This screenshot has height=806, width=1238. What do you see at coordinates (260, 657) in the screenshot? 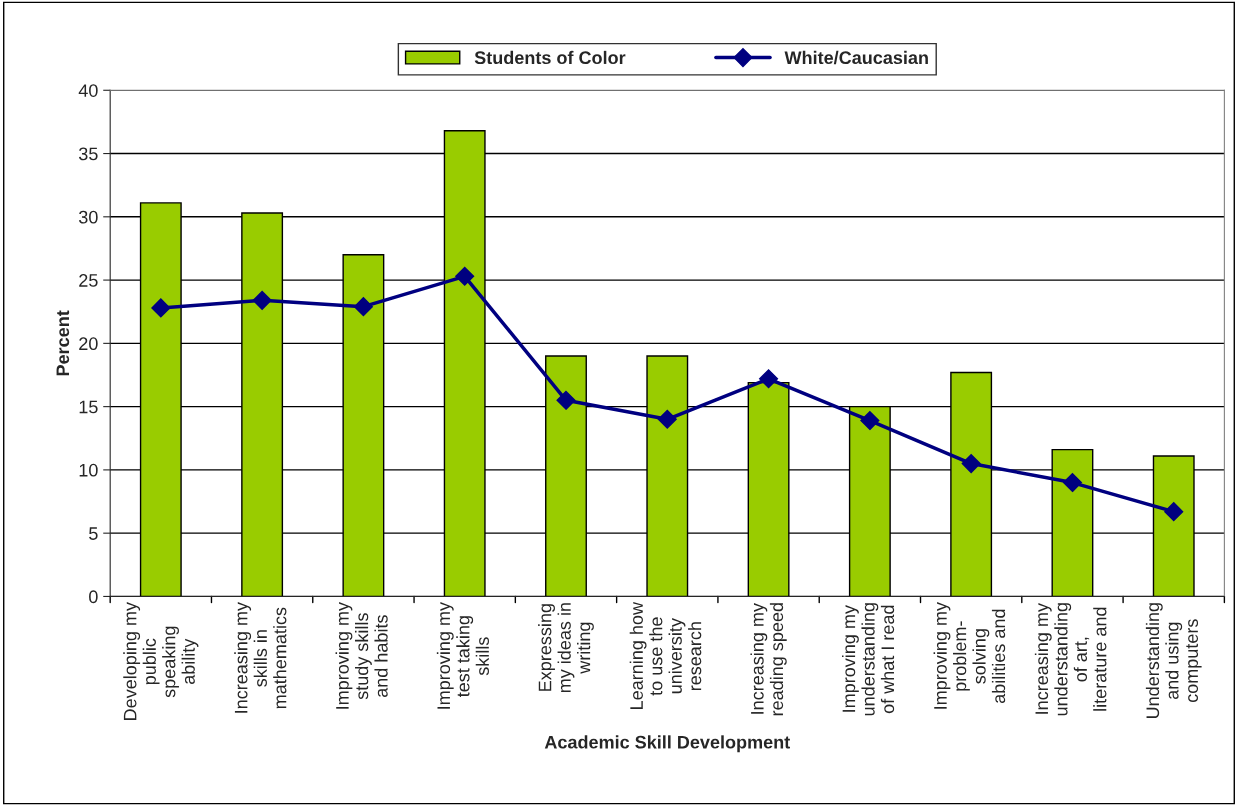
I see `x-tick-label: Increasing my skills in mathematics` at bounding box center [260, 657].